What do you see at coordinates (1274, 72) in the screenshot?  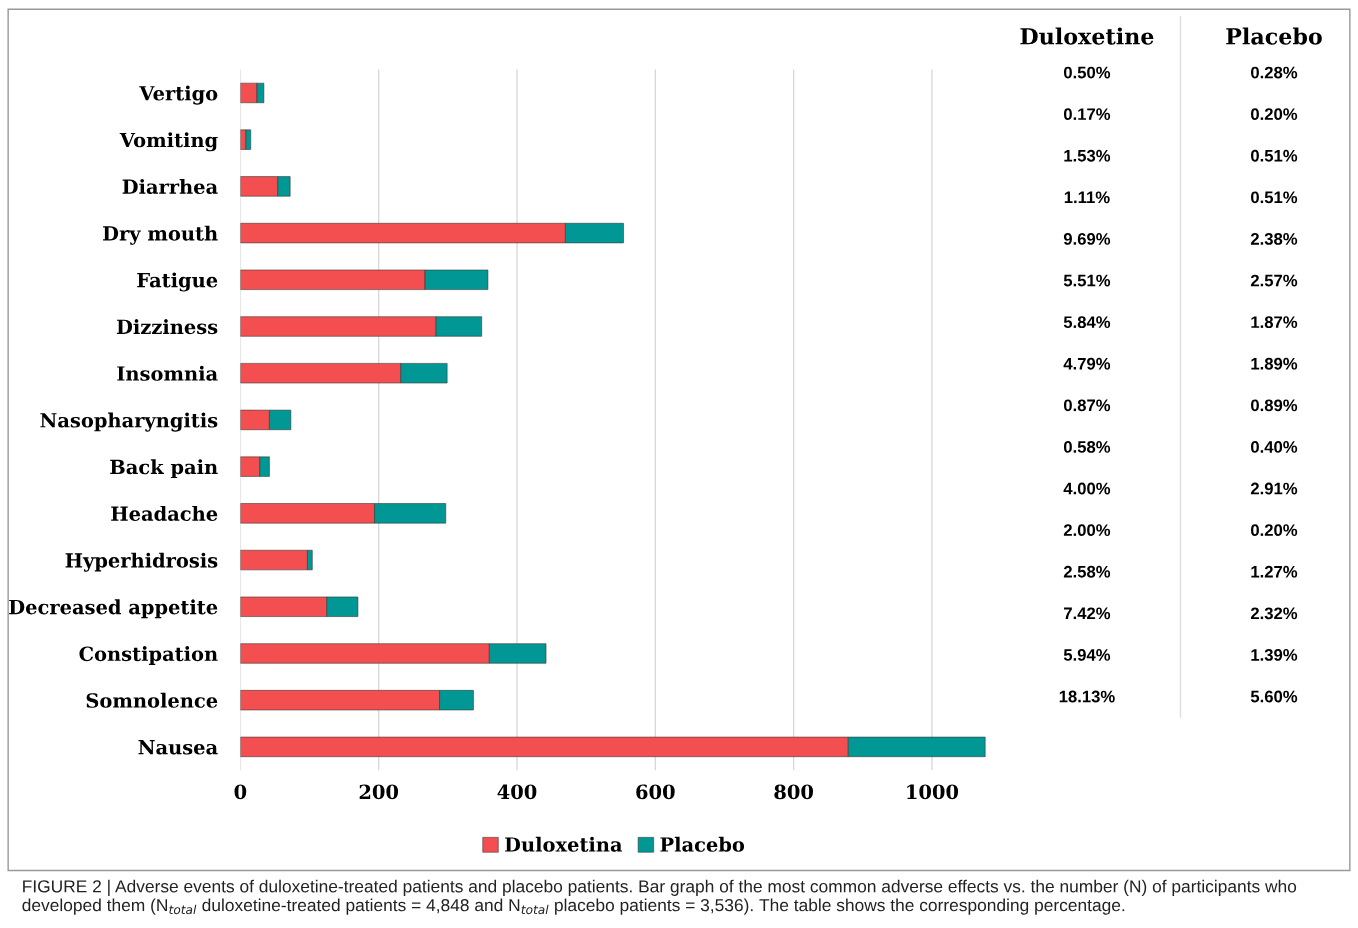 I see `text: 0.28%` at bounding box center [1274, 72].